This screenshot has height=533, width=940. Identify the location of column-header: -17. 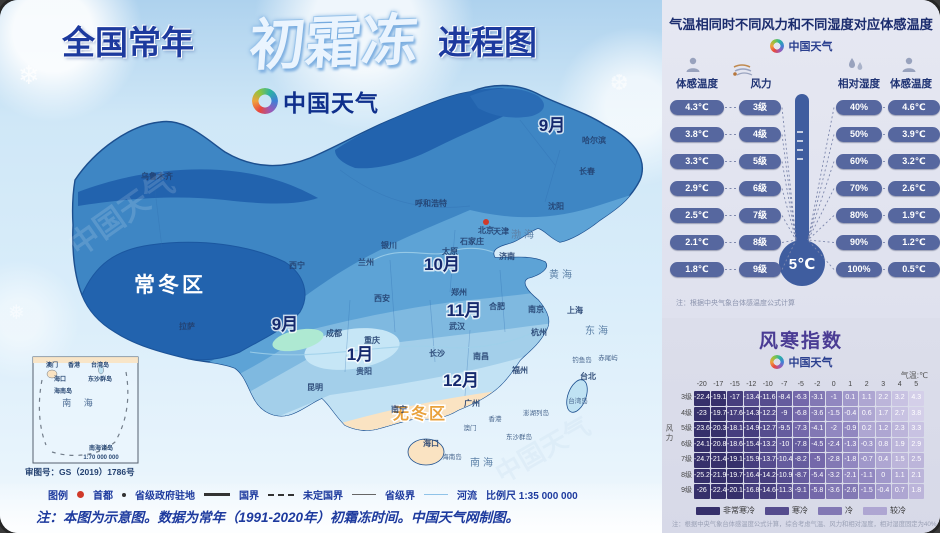
(718, 384).